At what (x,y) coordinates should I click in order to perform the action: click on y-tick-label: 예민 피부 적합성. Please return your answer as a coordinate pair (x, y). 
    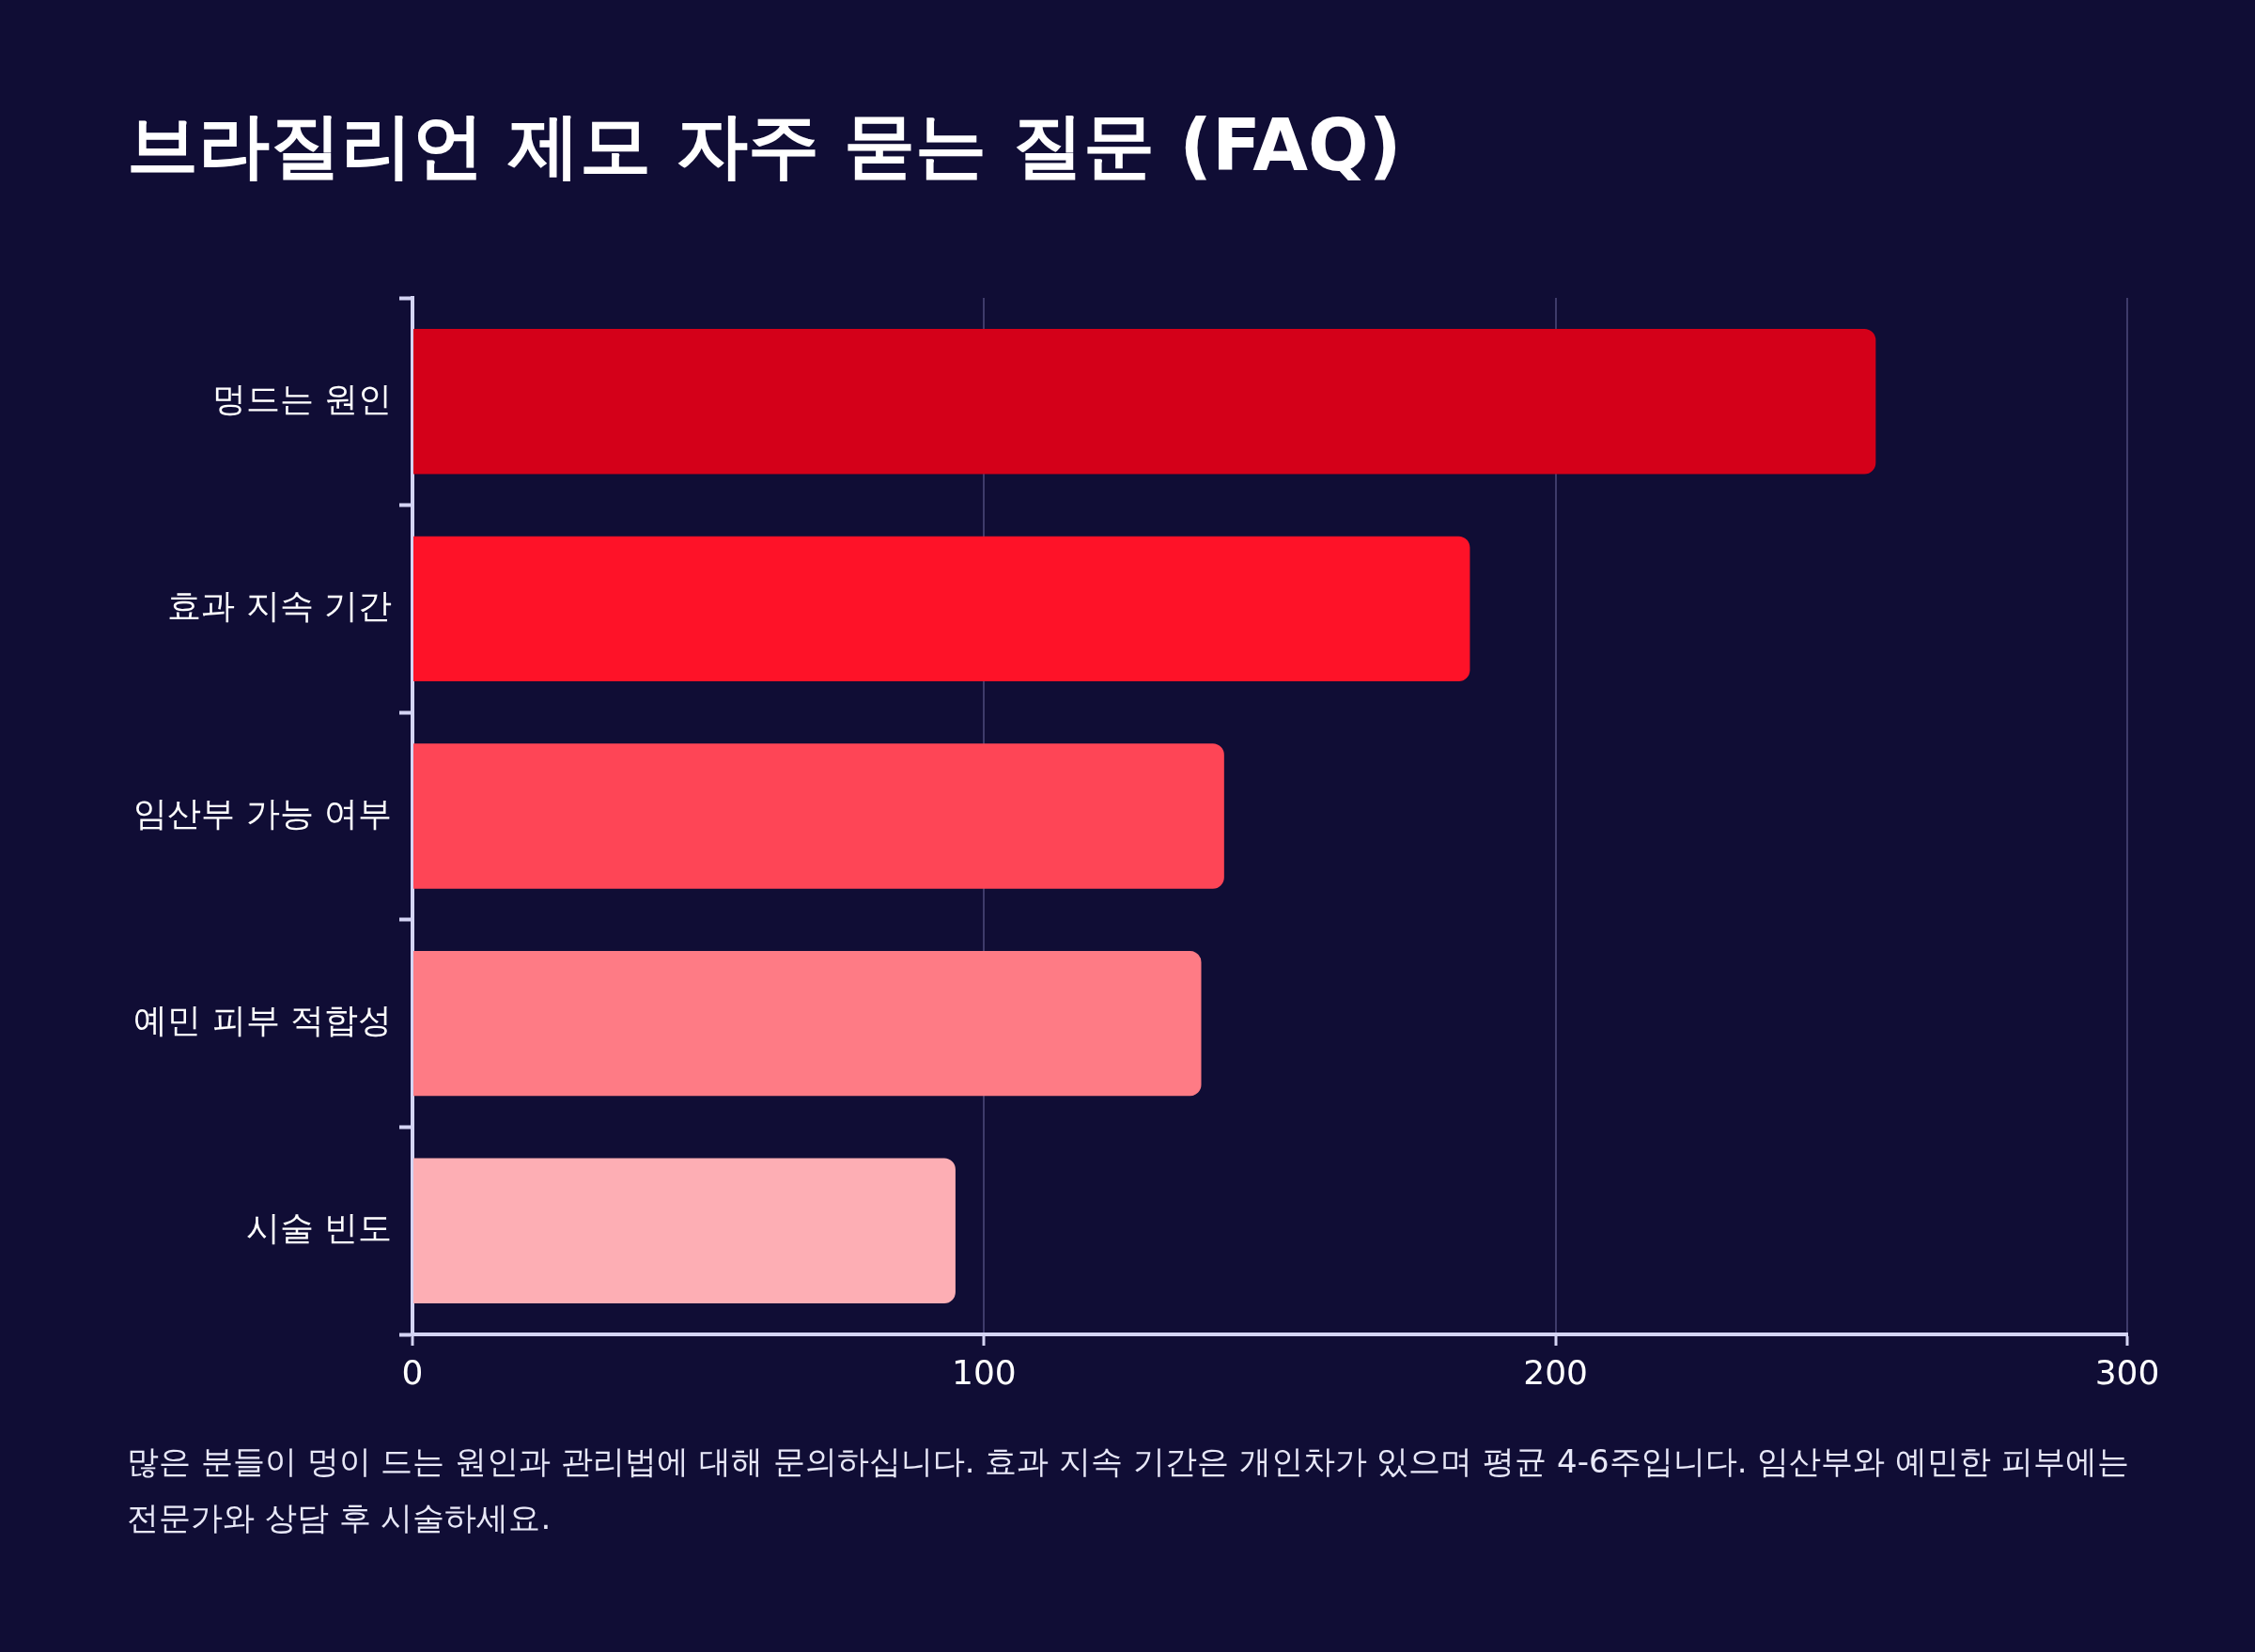
    Looking at the image, I should click on (262, 1020).